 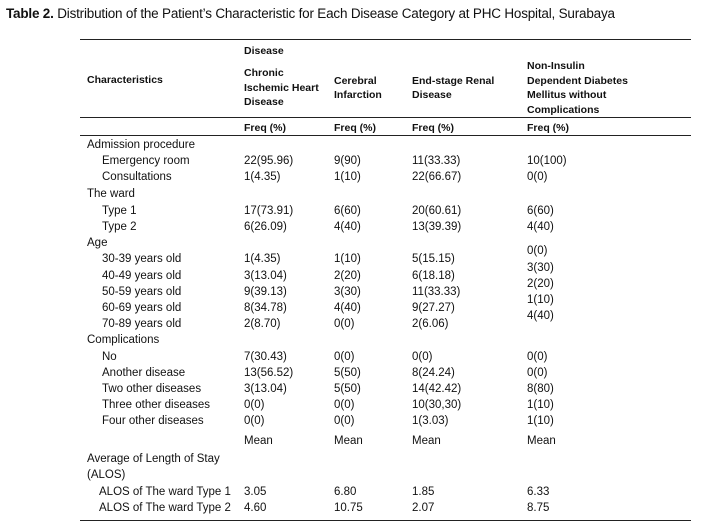 I want to click on row-label: No, so click(x=109, y=356).